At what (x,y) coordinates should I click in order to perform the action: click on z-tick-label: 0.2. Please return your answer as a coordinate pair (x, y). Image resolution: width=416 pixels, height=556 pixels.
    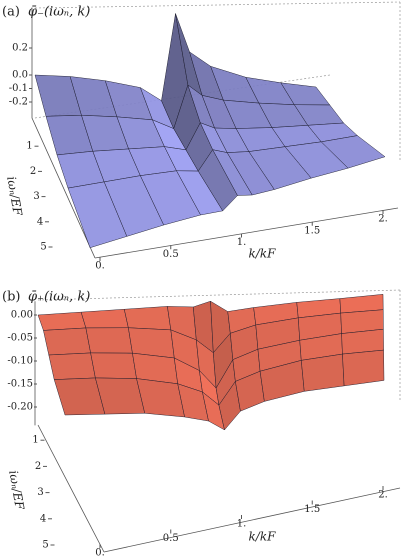
    Looking at the image, I should click on (20, 48).